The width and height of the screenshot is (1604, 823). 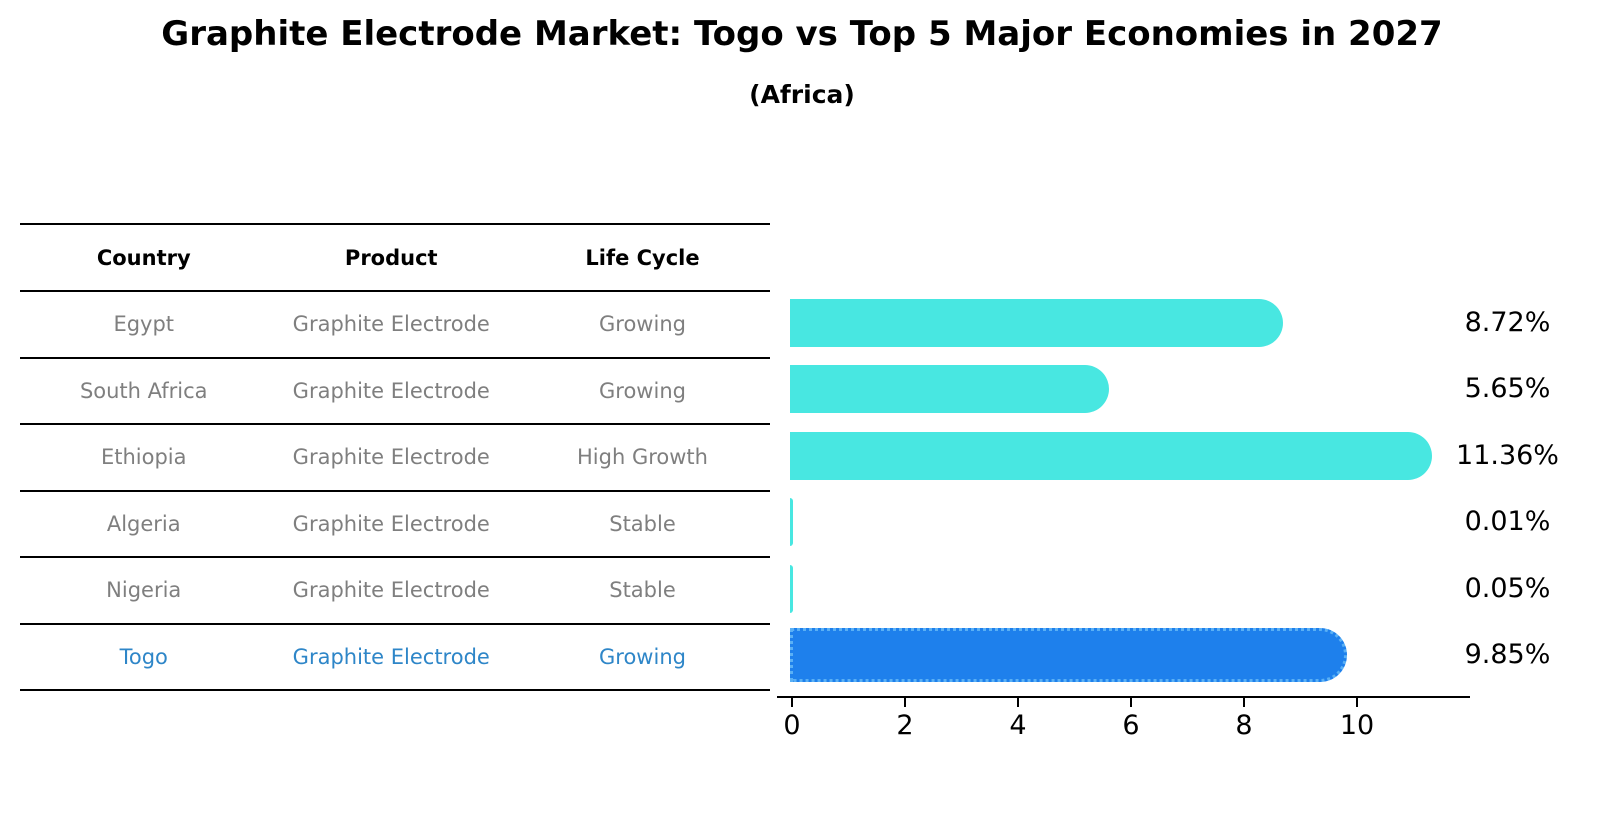 What do you see at coordinates (144, 324) in the screenshot?
I see `cell-country: Egypt` at bounding box center [144, 324].